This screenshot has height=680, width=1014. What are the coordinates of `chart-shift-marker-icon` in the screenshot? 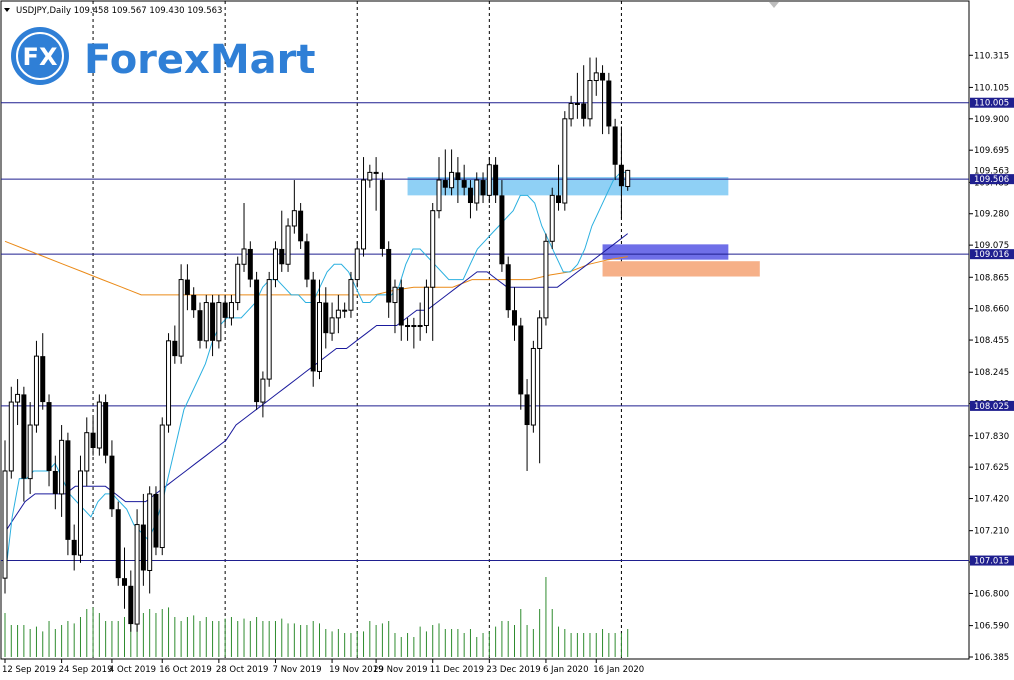 It's located at (774, 5).